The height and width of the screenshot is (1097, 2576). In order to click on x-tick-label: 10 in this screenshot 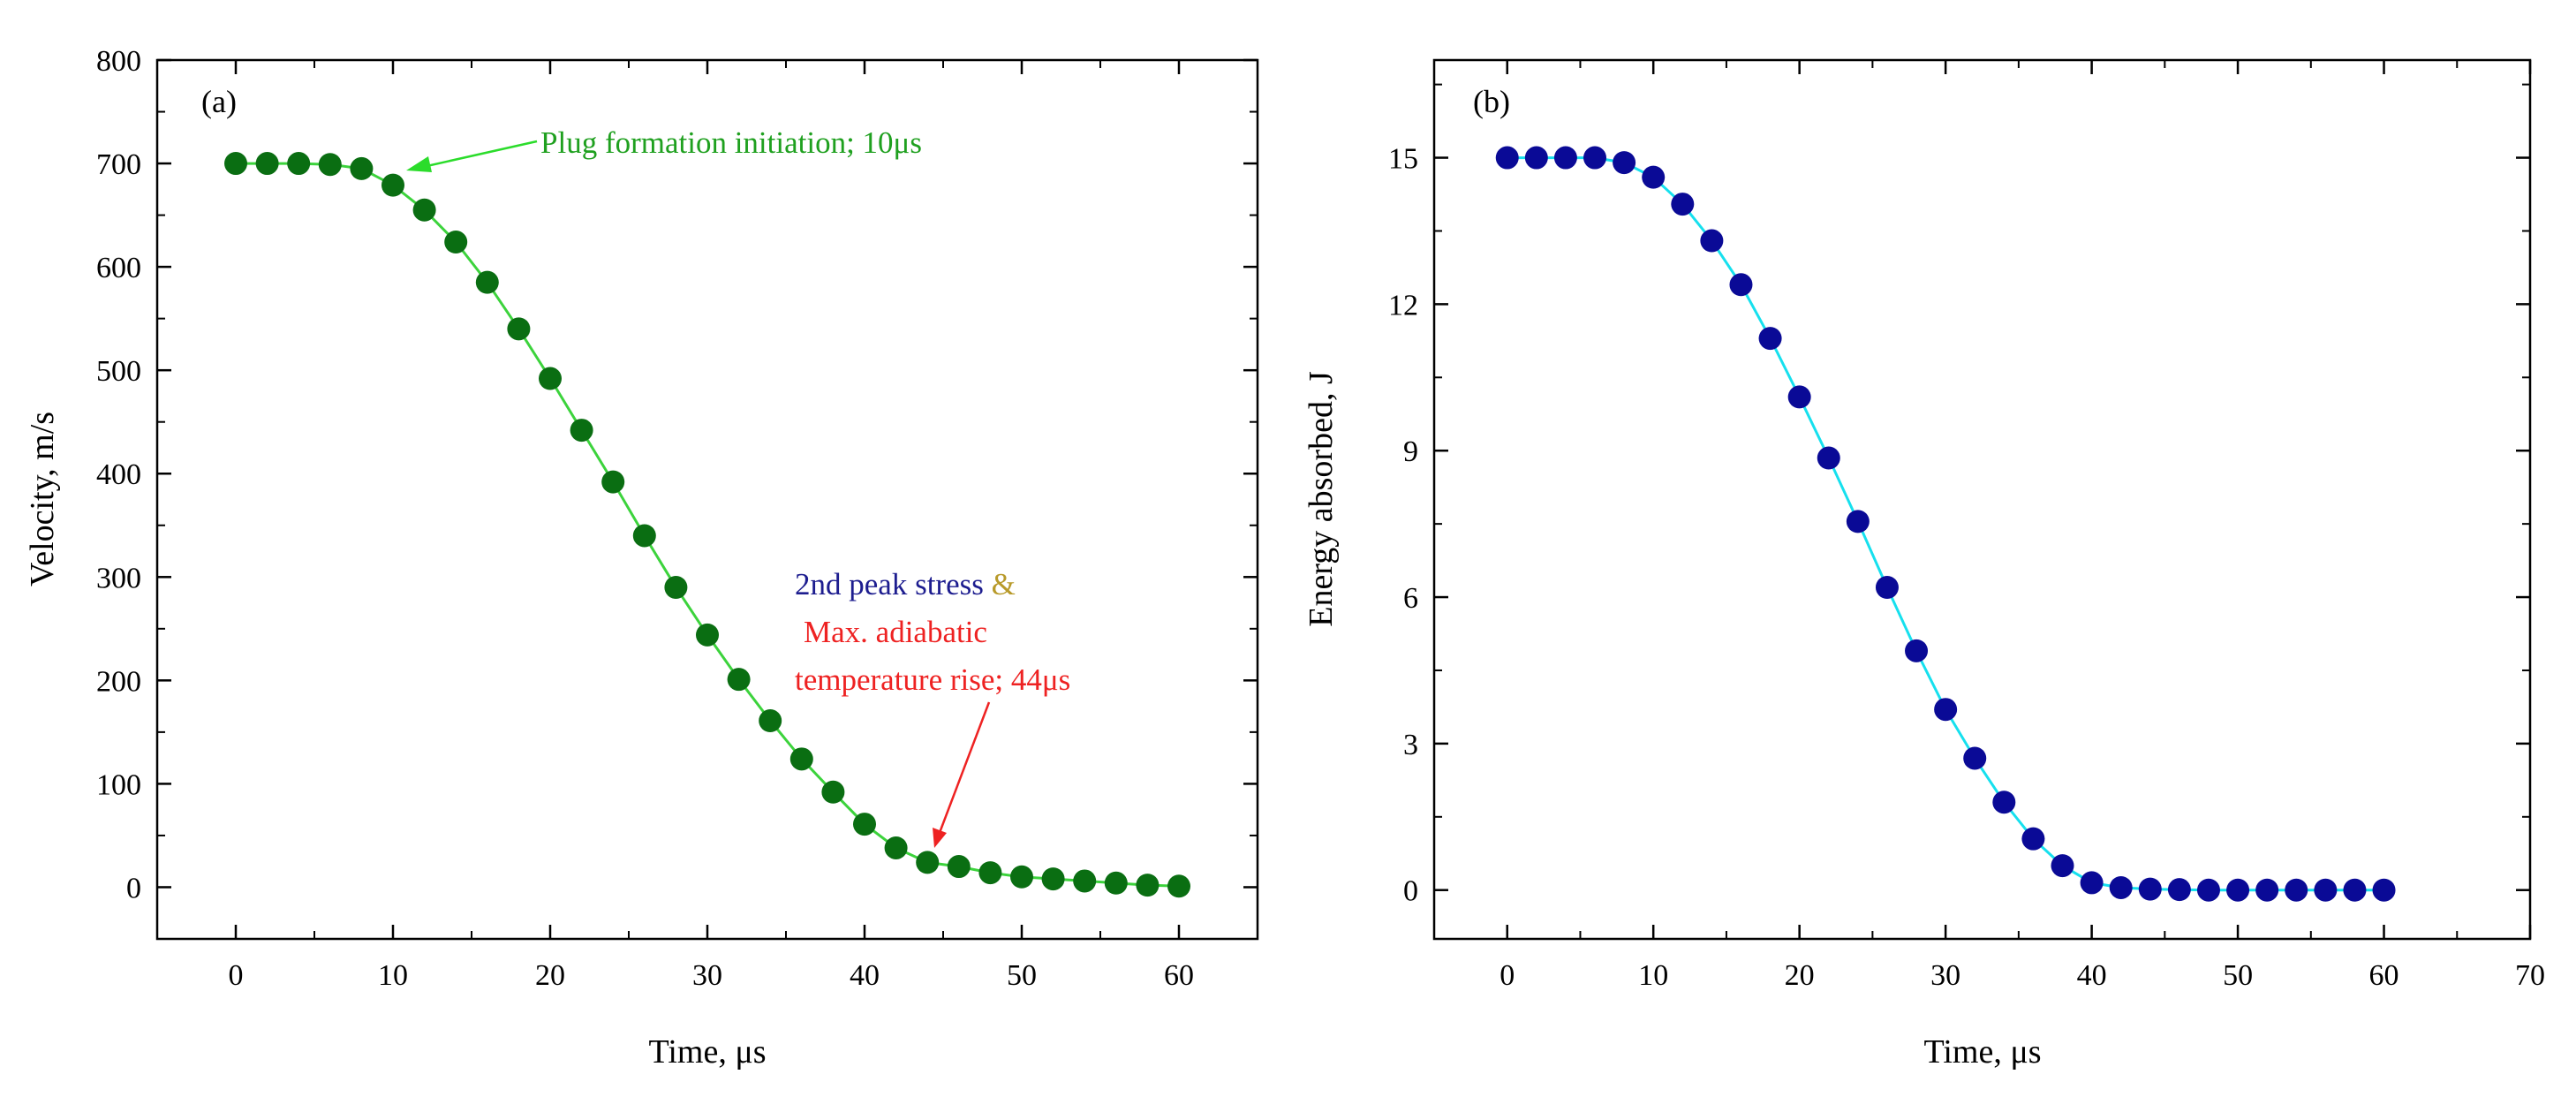, I will do `click(393, 976)`.